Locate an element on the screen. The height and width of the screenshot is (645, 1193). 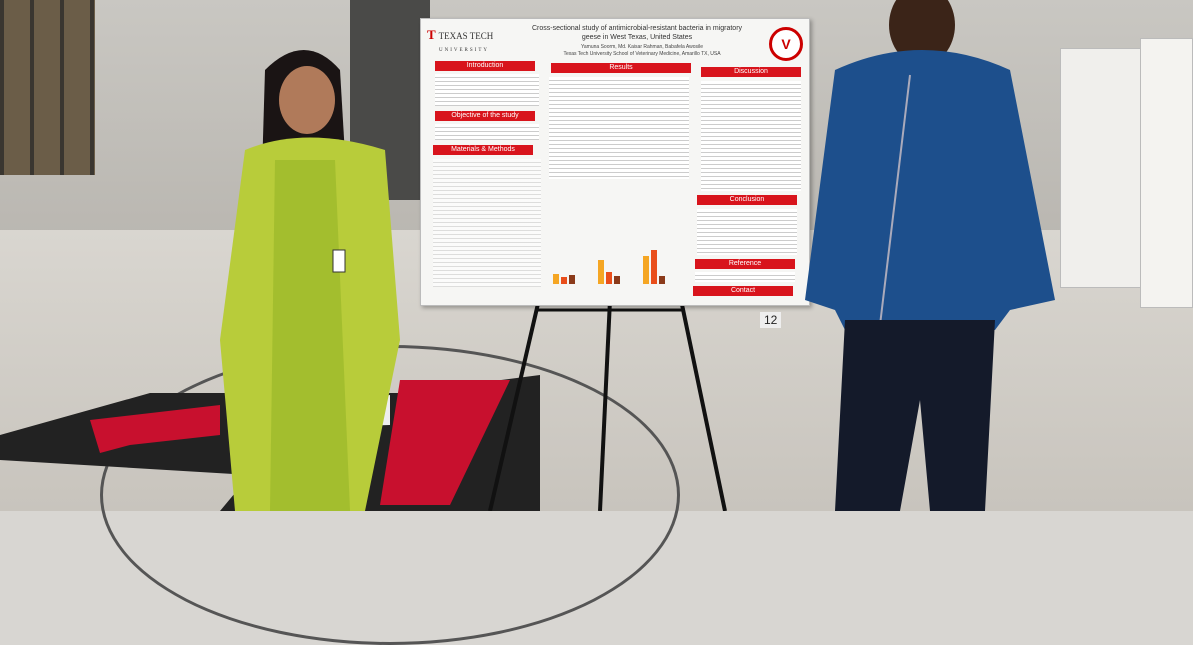
section-conclusion: Conclusion is located at coordinates (747, 200).